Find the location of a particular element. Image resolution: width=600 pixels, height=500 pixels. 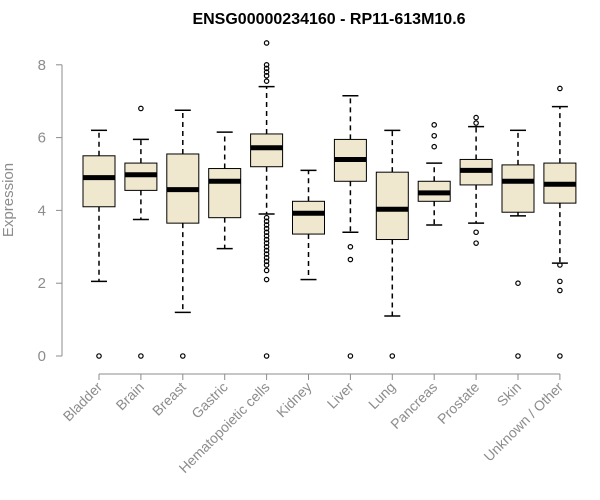

x-tick-label: Lung is located at coordinates (381, 395).